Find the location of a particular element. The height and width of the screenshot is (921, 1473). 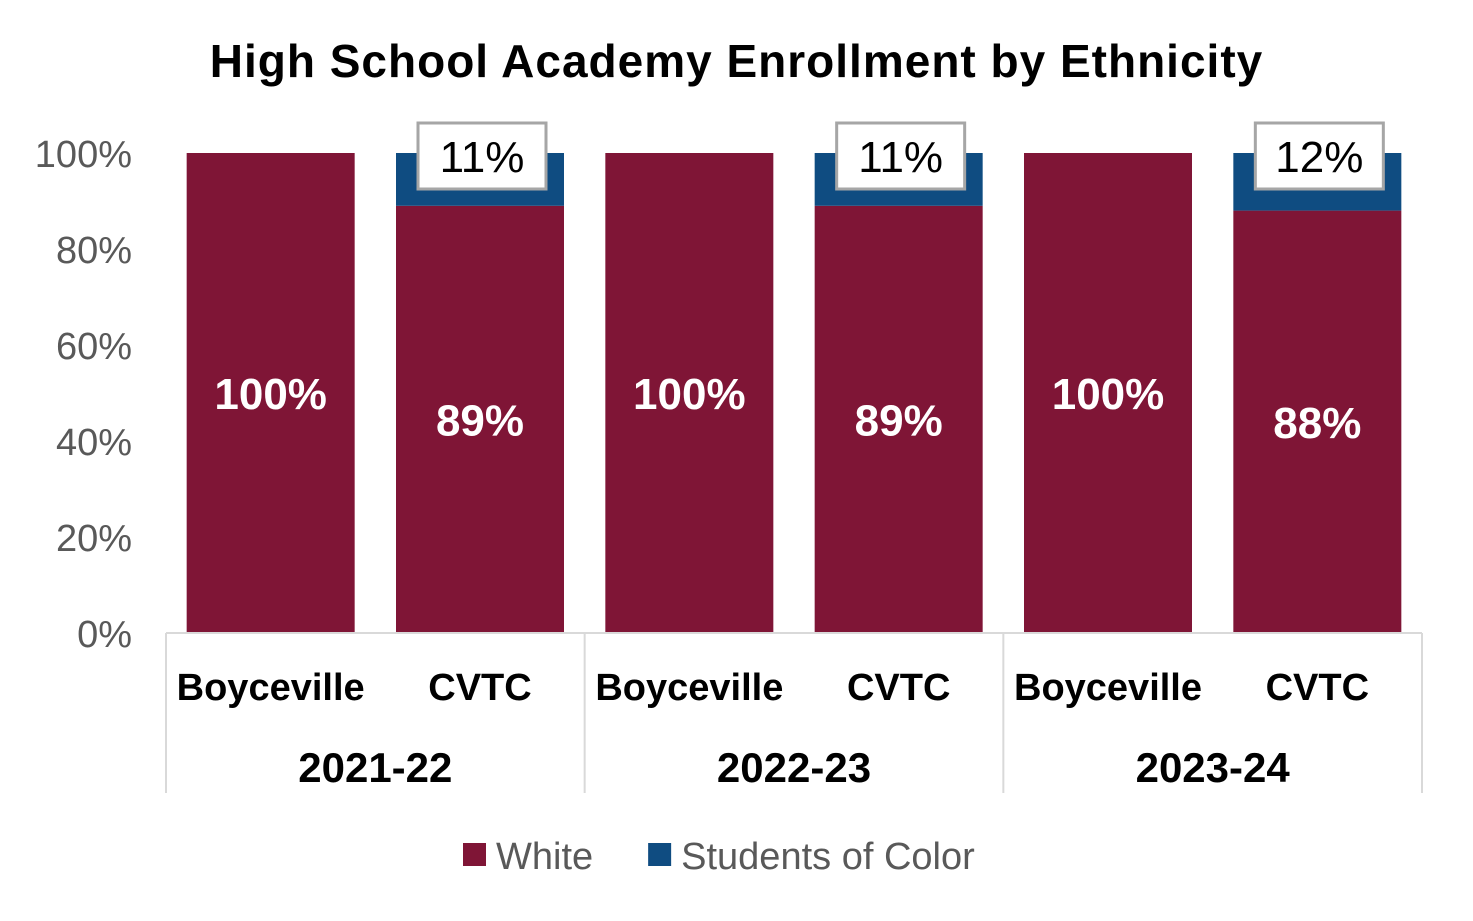

legend-label: Students of Color is located at coordinates (828, 857).